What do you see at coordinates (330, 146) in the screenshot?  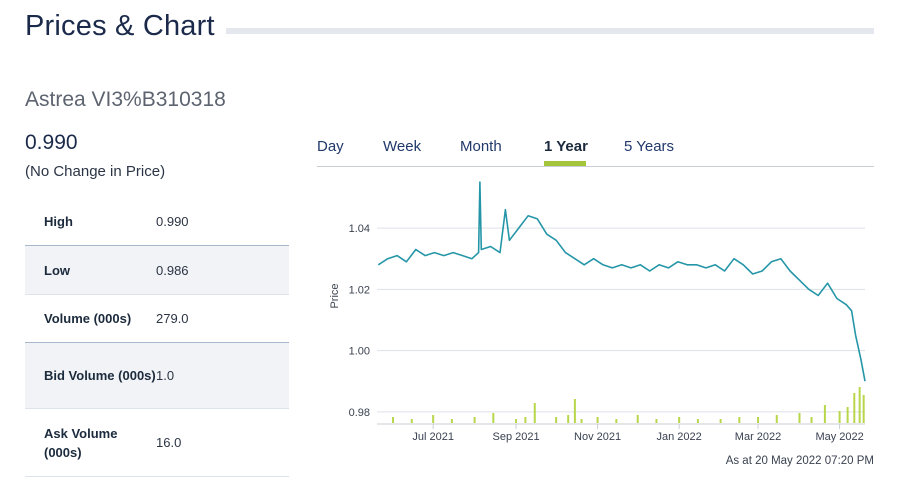 I see `tab-day: Day` at bounding box center [330, 146].